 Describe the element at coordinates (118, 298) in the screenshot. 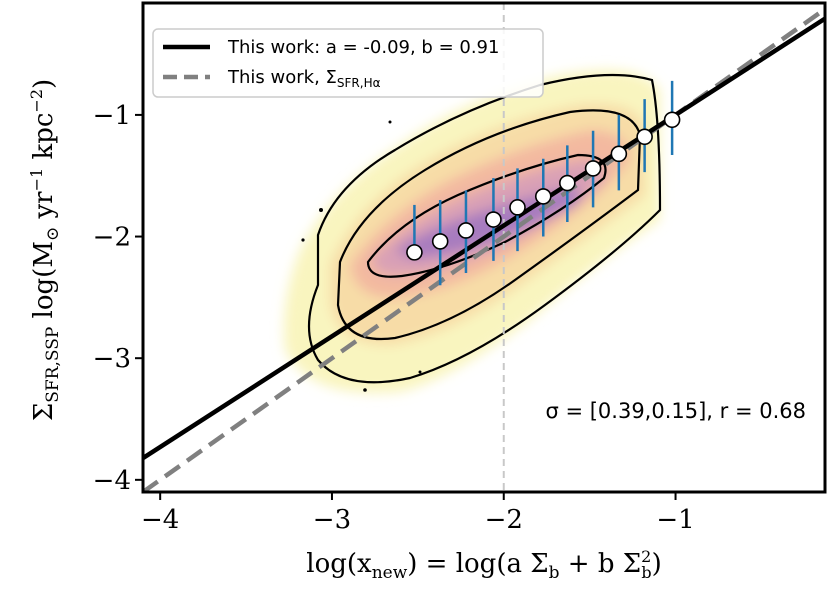

I see `y-ticks: −4 −3 −2 −1` at that location.